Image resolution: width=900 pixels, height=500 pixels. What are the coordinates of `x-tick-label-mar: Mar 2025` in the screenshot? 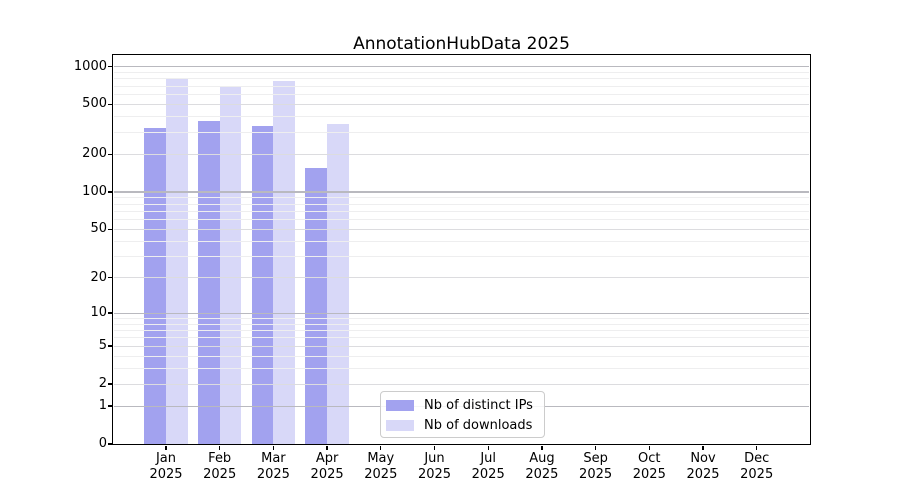 It's located at (273, 466).